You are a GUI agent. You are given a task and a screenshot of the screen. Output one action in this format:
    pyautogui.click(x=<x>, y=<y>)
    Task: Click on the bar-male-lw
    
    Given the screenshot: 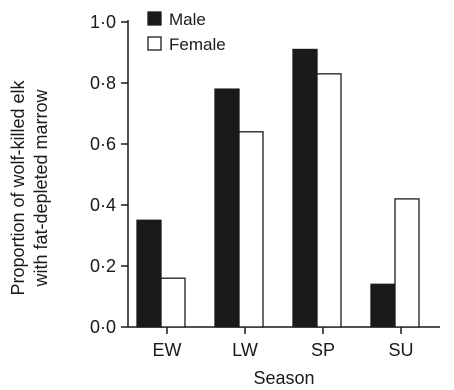 What is the action you would take?
    pyautogui.click(x=227, y=208)
    